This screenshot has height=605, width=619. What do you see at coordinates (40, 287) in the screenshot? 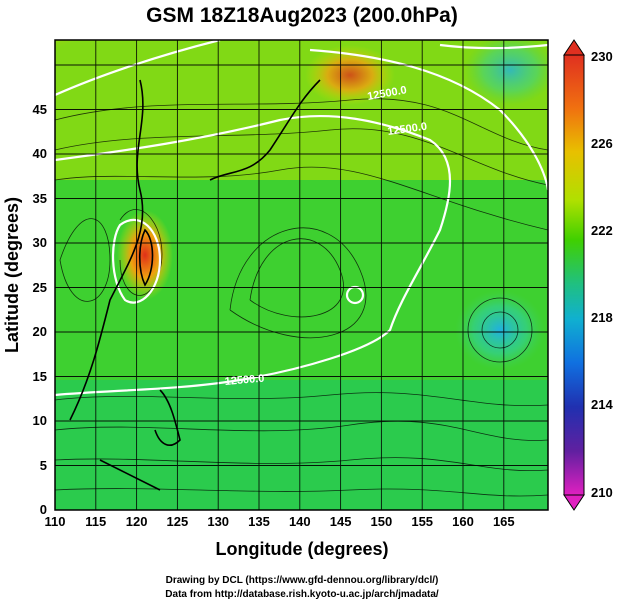
I see `y-tick: 25` at bounding box center [40, 287].